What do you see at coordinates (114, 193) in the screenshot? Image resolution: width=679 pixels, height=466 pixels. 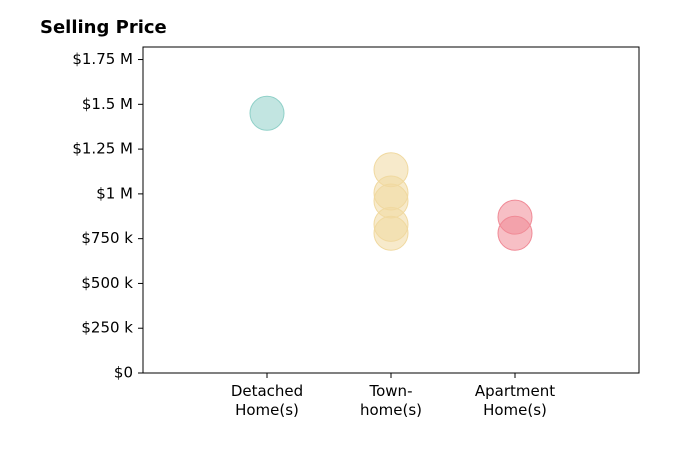 I see `y-tick-label: $1 M` at bounding box center [114, 193].